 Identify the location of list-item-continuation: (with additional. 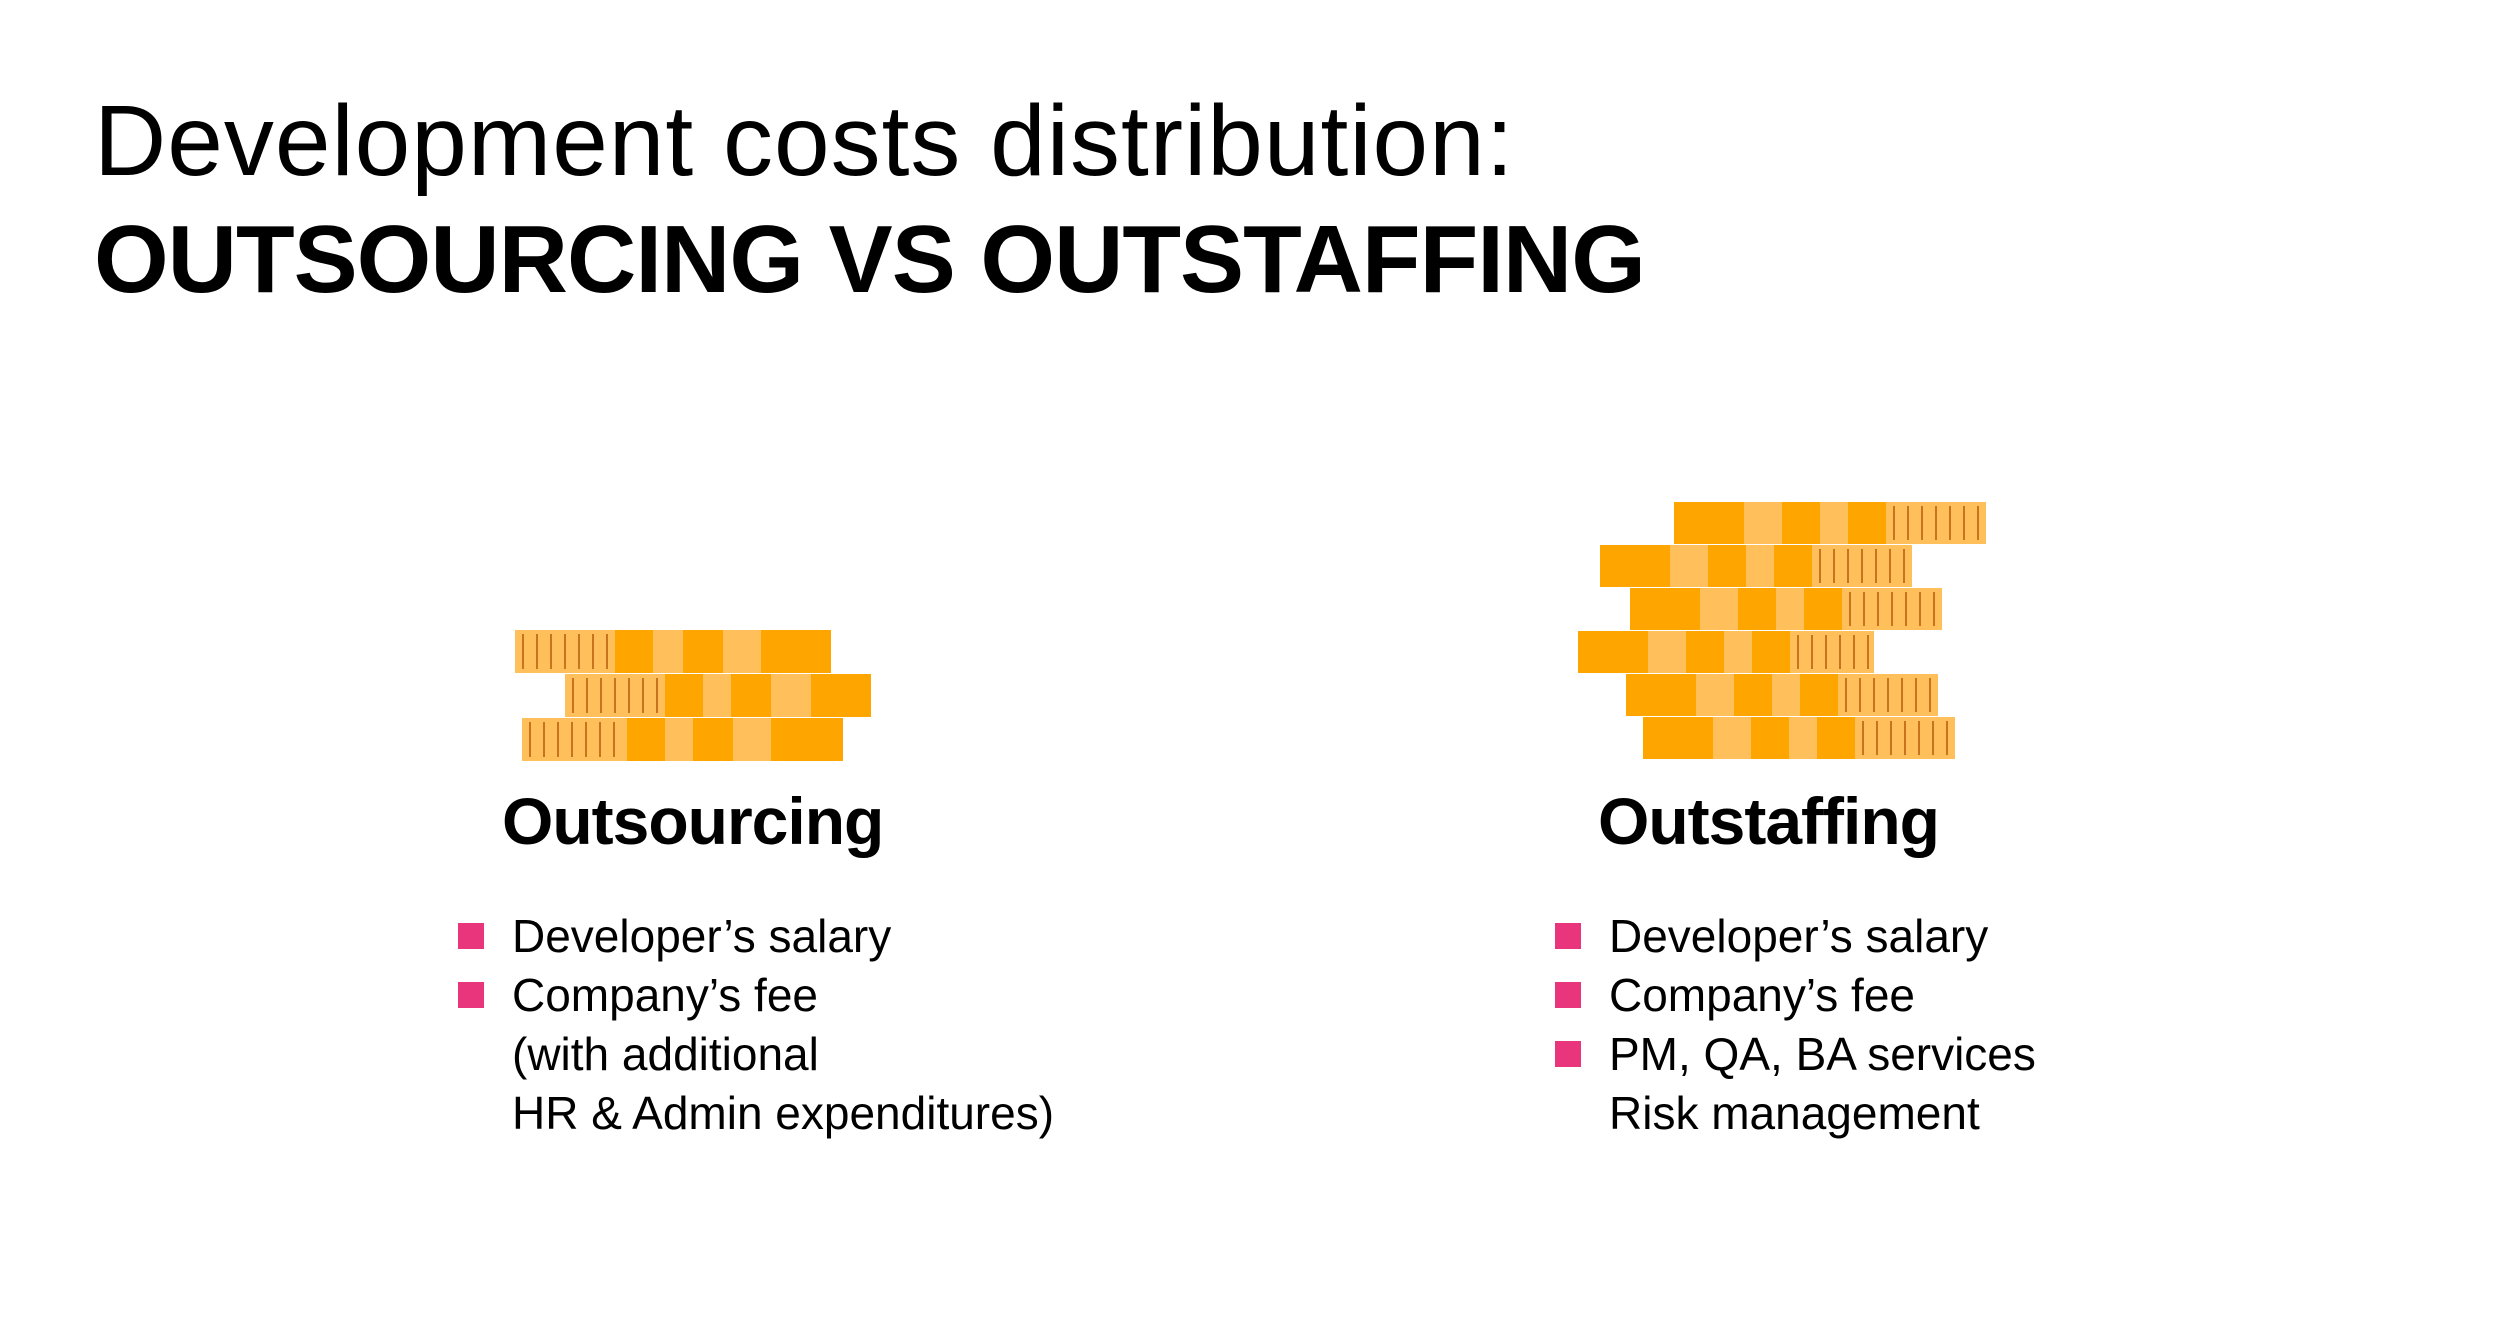
(756, 1054).